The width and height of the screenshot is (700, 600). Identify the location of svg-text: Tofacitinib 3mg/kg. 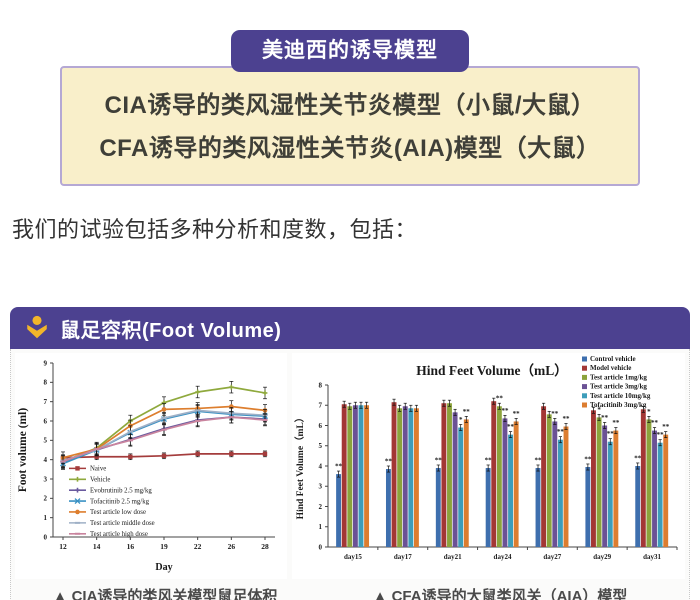
(618, 405).